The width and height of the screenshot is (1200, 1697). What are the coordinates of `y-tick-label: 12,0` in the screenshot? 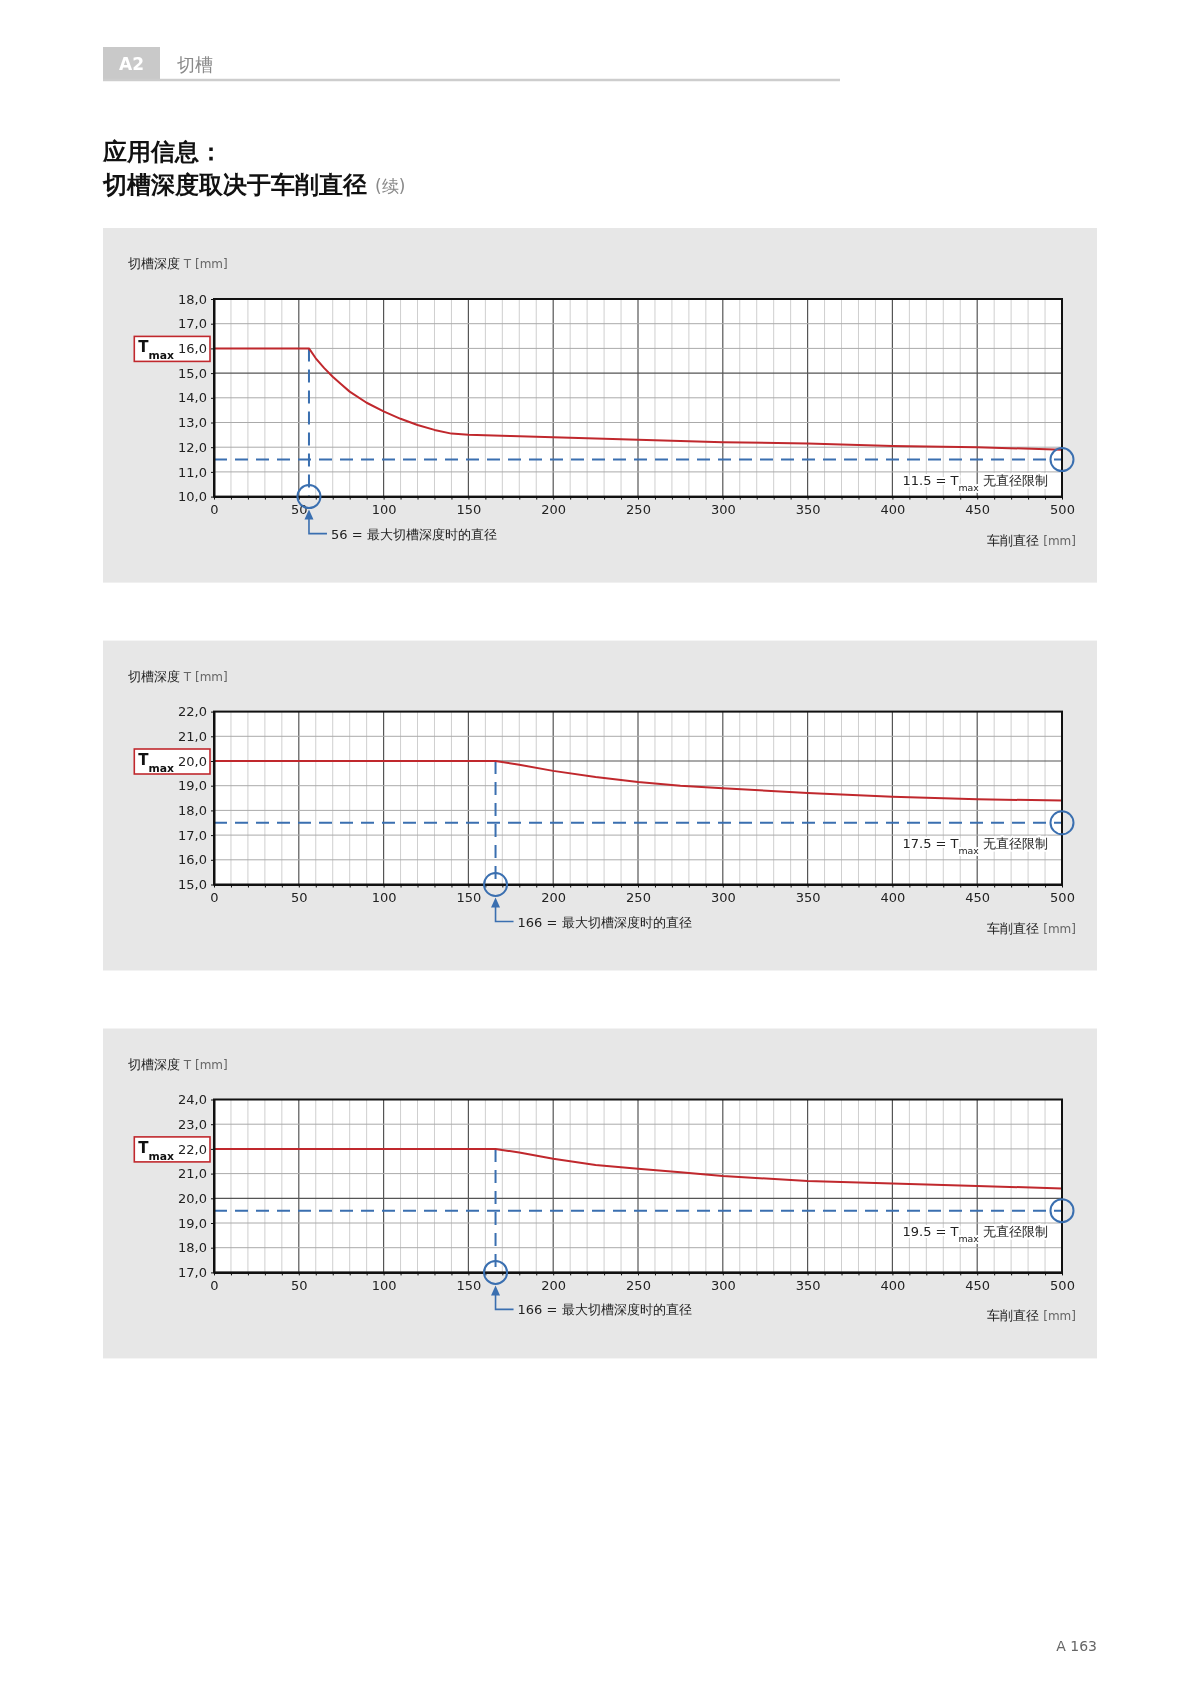 It's located at (192, 447).